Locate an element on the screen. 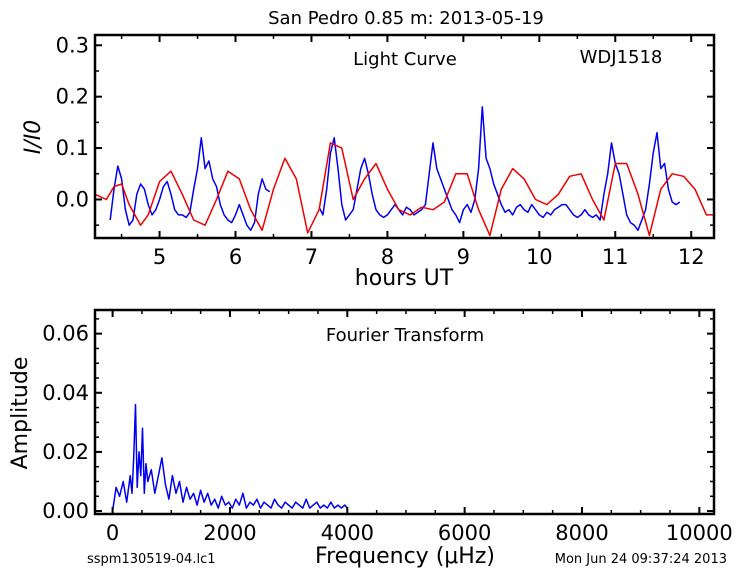 Image resolution: width=742 pixels, height=581 pixels. y-tick-label: 0.3 is located at coordinates (72, 45).